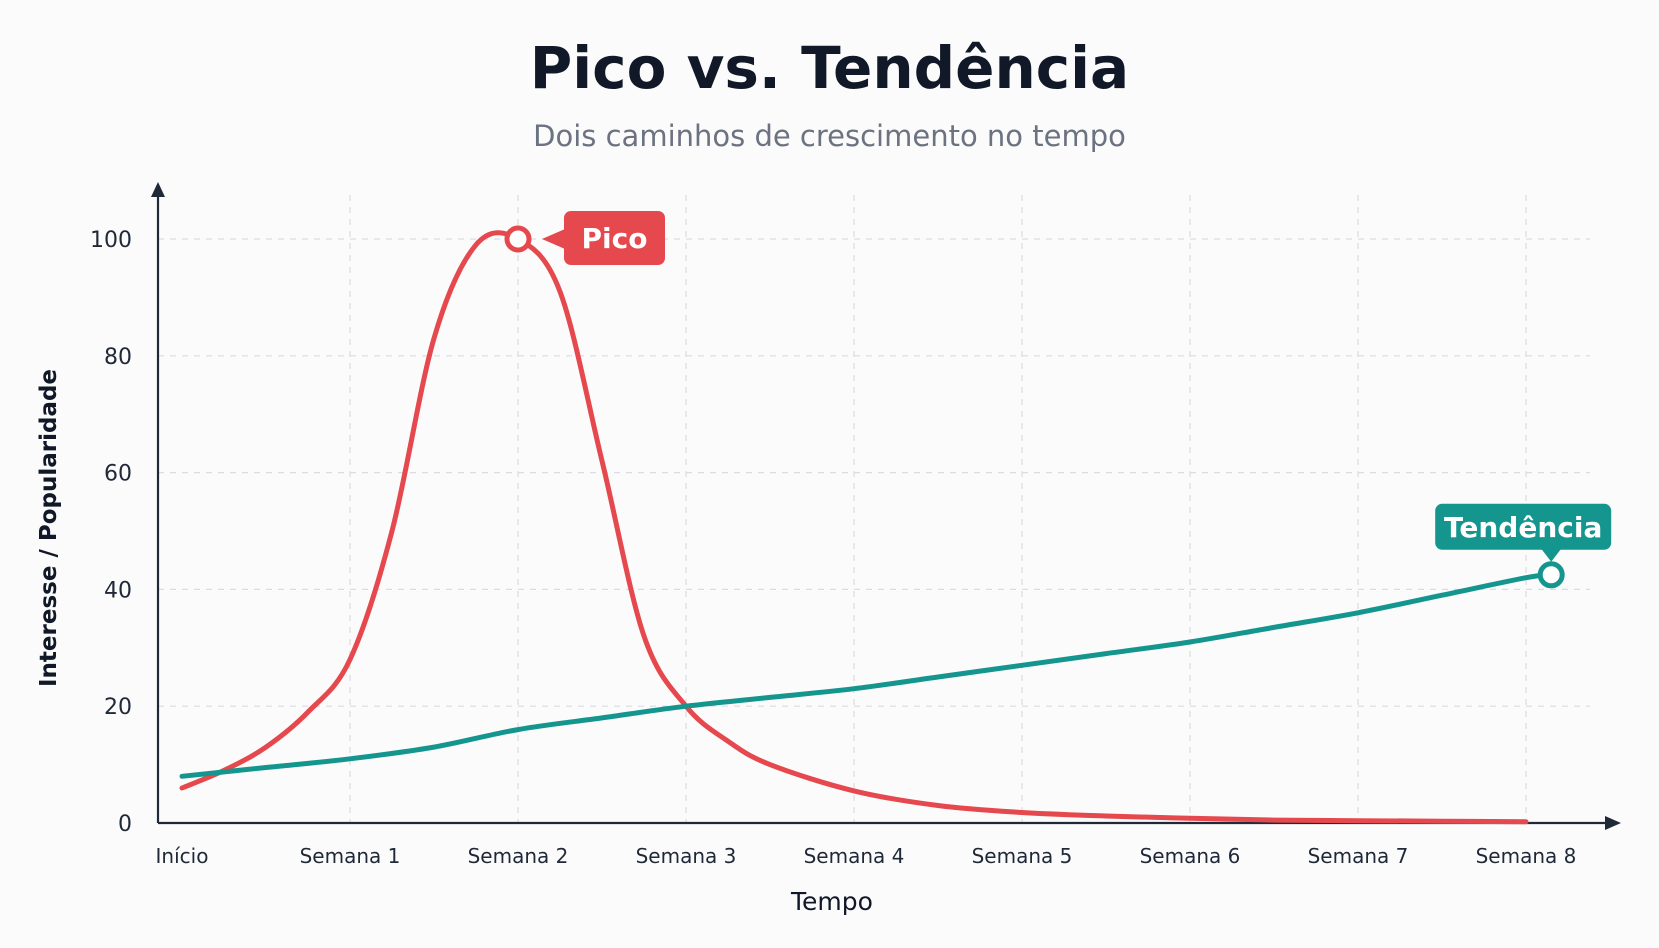 This screenshot has height=948, width=1659. I want to click on y-tick-label: 60, so click(118, 474).